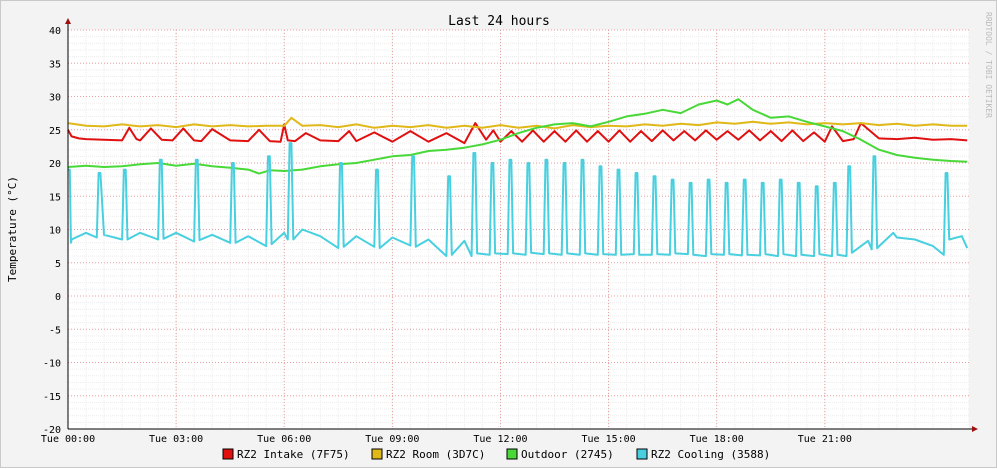 The image size is (997, 469). Describe the element at coordinates (68, 21) in the screenshot. I see `y-axis-arrow` at that location.